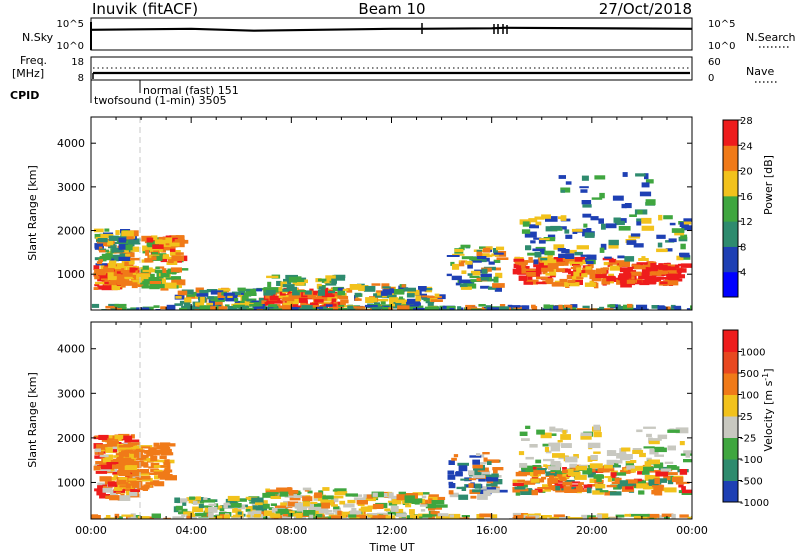 The height and width of the screenshot is (554, 800). What do you see at coordinates (754, 503) in the screenshot?
I see `velocity-colorbar-tick-label: -1000` at bounding box center [754, 503].